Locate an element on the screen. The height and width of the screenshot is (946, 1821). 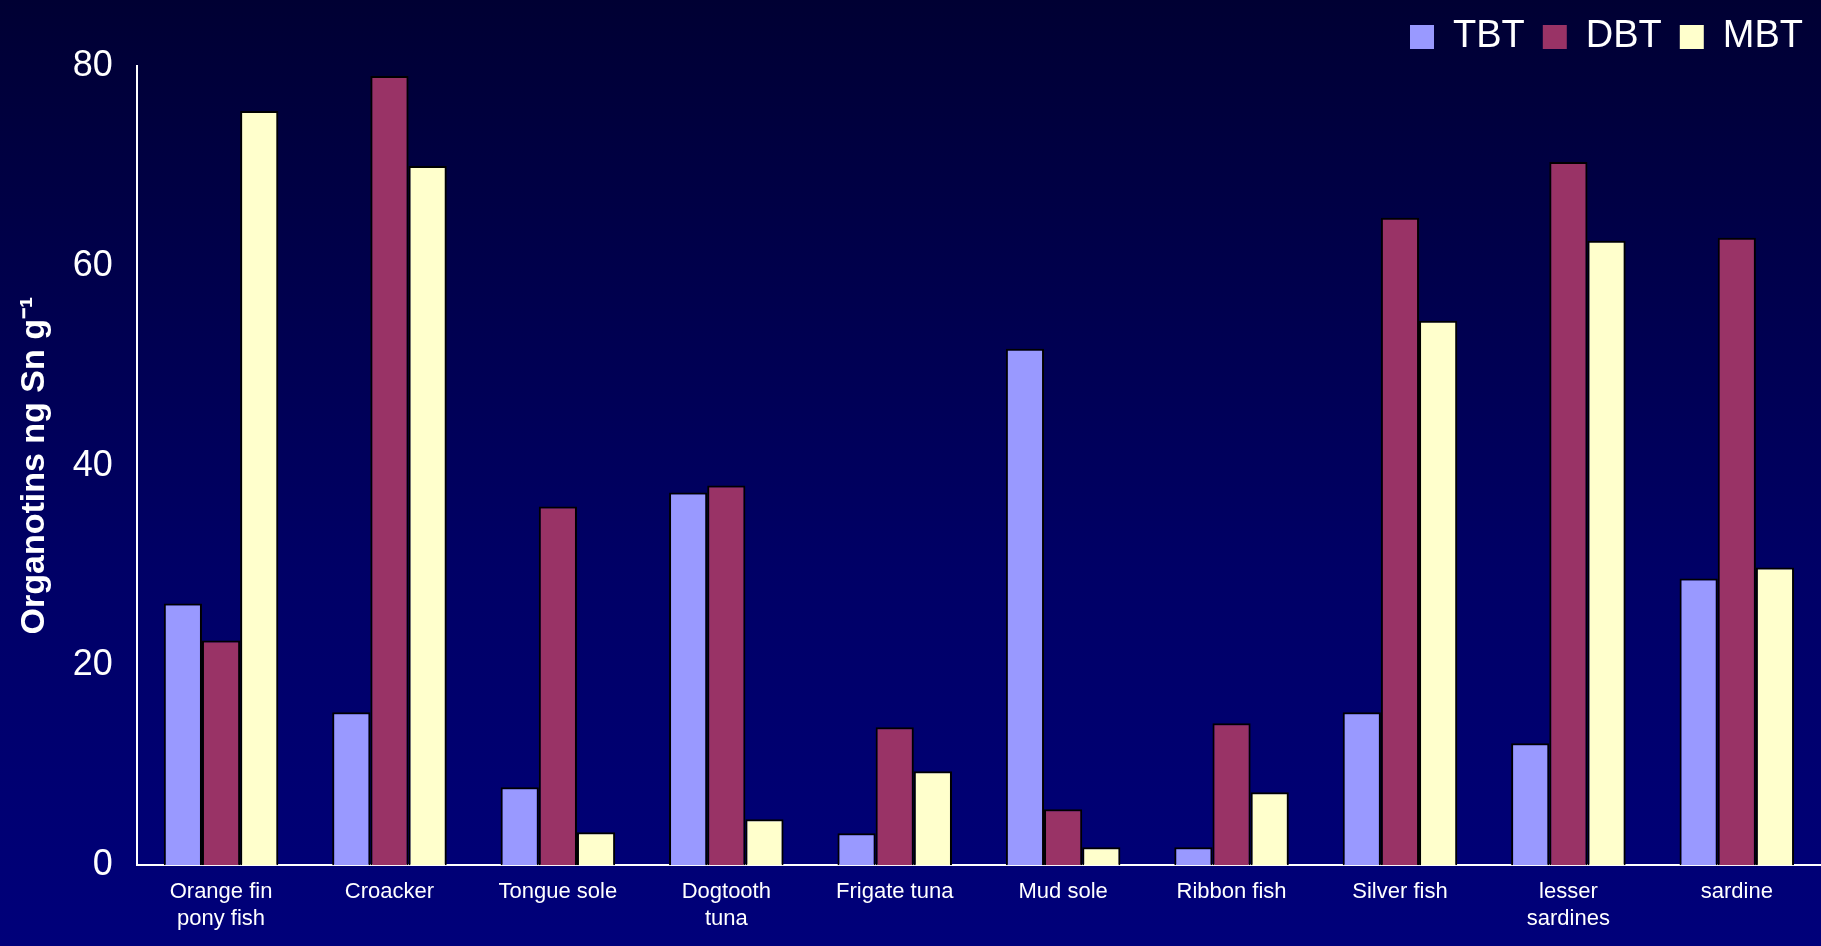
x-tick-label: Frigate tuna is located at coordinates (895, 891).